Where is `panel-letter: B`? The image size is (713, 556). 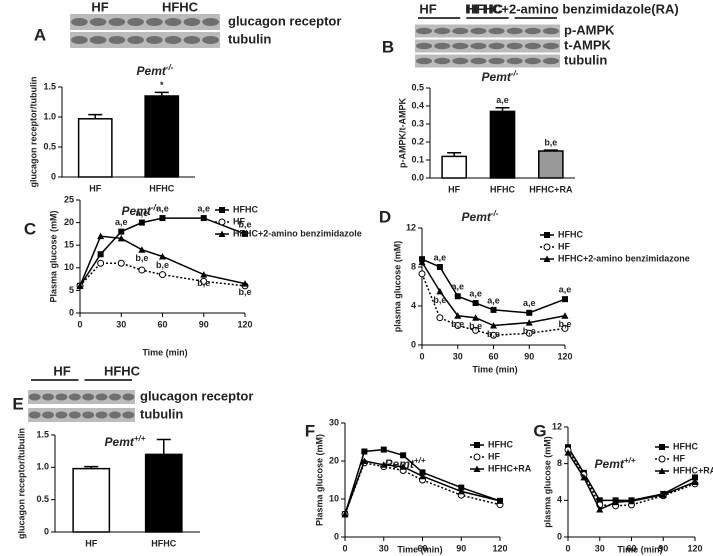
panel-letter: B is located at coordinates (388, 46).